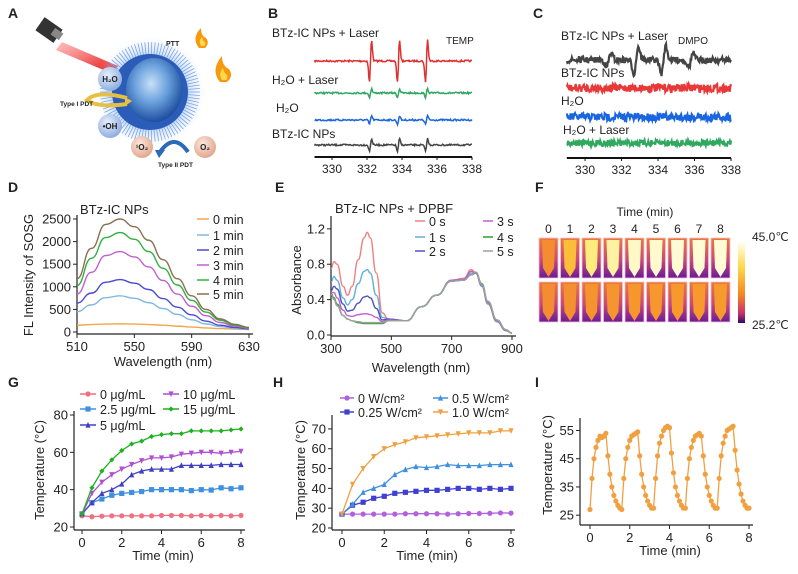 The image size is (798, 574). Describe the element at coordinates (142, 147) in the screenshot. I see `singlet-oxygen-bubble` at that location.